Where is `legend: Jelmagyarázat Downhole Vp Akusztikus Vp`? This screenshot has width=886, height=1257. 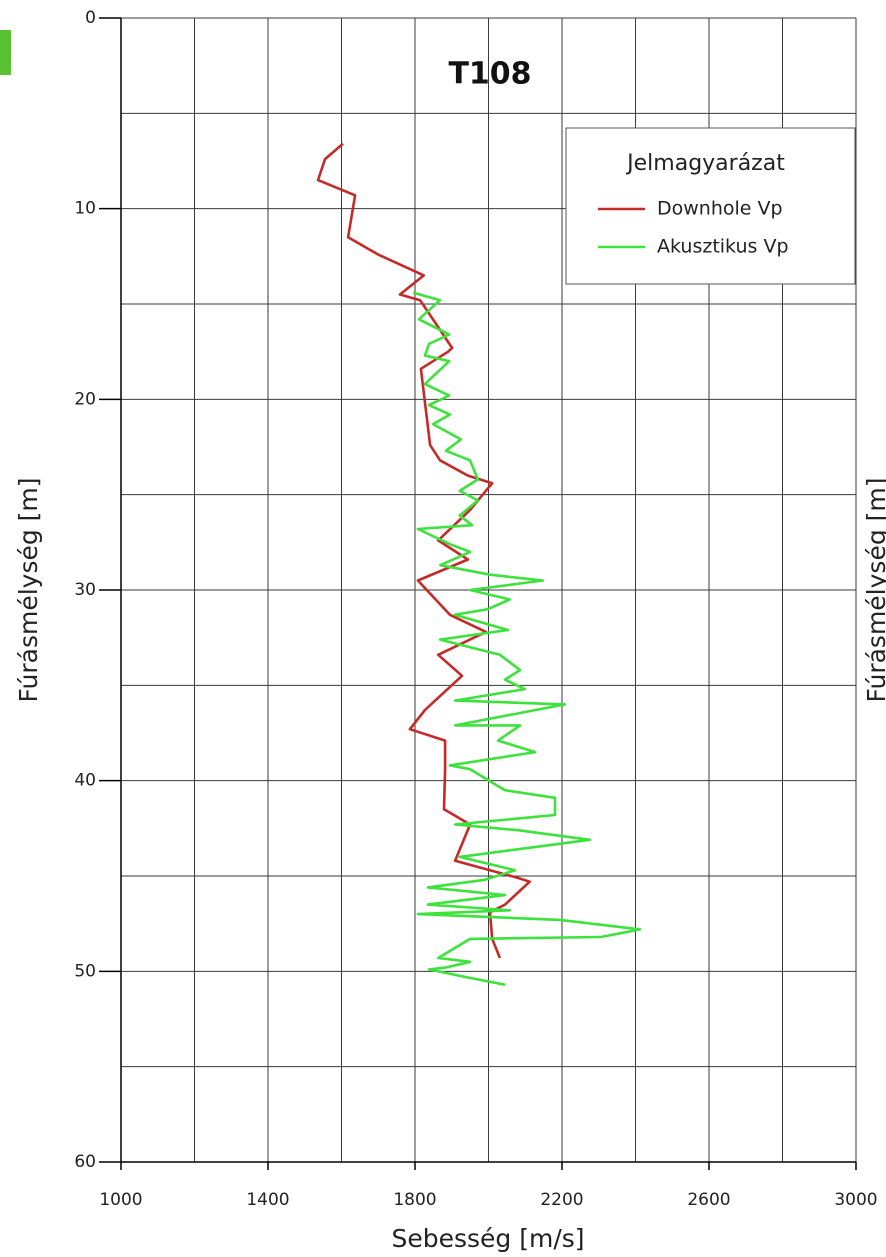 legend: Jelmagyarázat Downhole Vp Akusztikus Vp is located at coordinates (710, 206).